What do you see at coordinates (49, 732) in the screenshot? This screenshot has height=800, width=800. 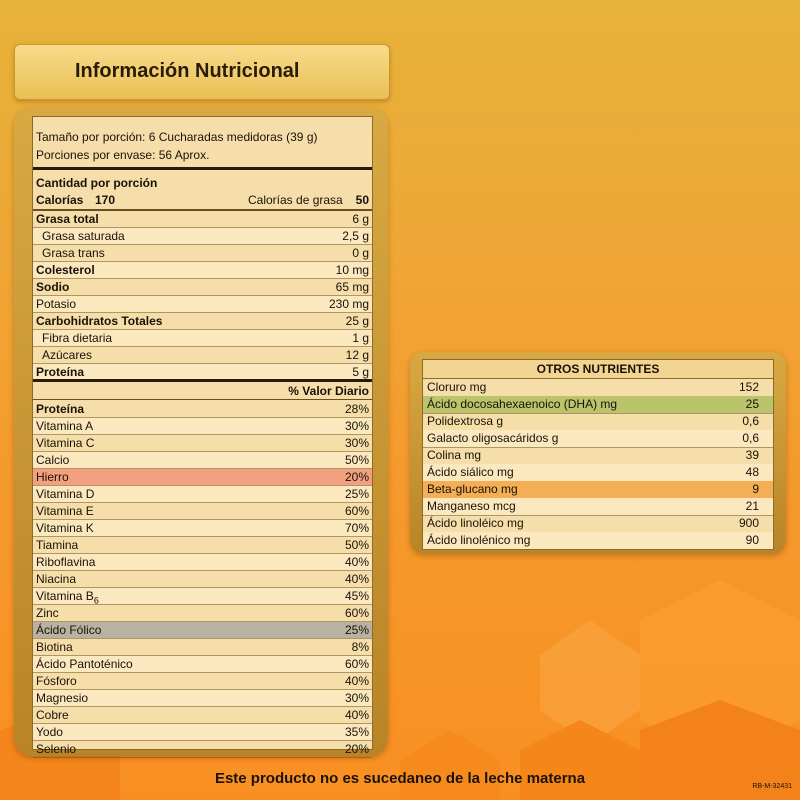 I see `daily-value-label: Yodo` at bounding box center [49, 732].